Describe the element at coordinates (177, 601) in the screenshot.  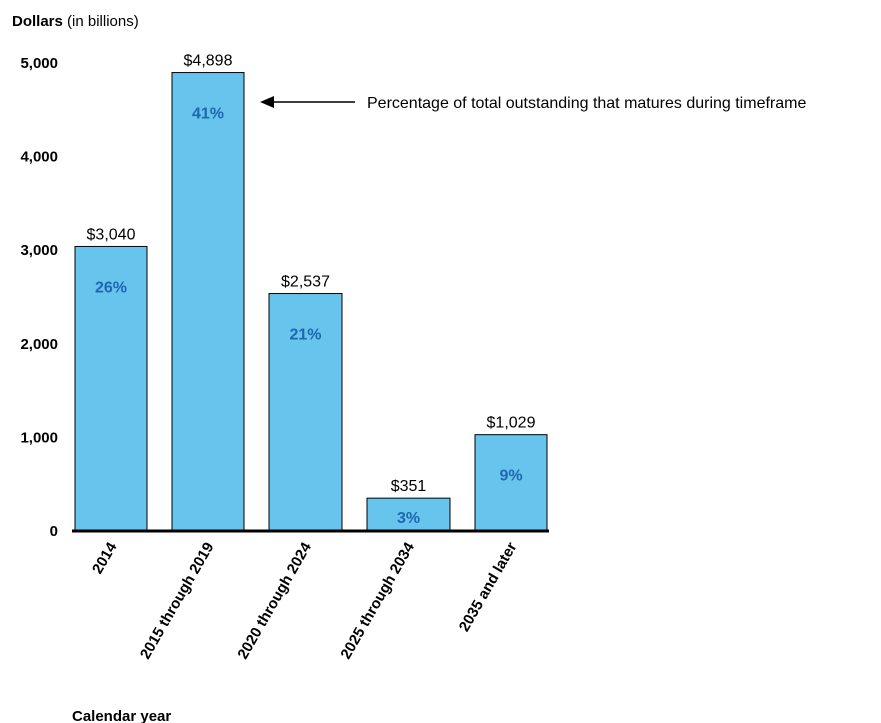
I see `x-tick-label: 2015 through 2019` at that location.